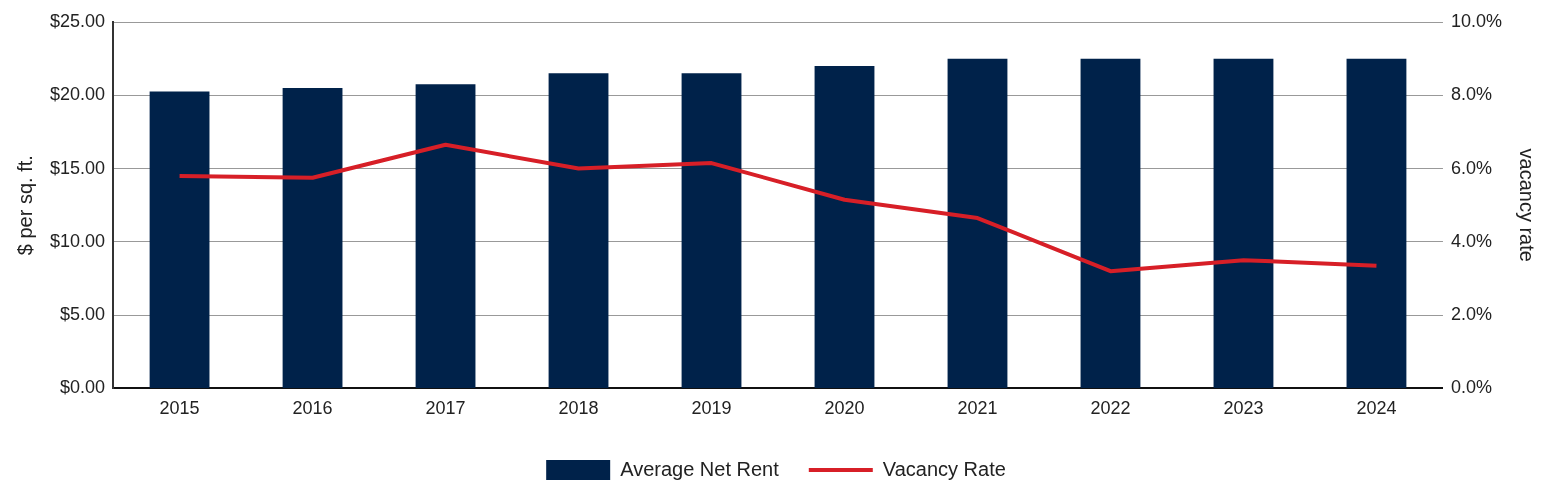  Describe the element at coordinates (24, 205) in the screenshot. I see `y-axis-title: $ per sq. ft.` at that location.